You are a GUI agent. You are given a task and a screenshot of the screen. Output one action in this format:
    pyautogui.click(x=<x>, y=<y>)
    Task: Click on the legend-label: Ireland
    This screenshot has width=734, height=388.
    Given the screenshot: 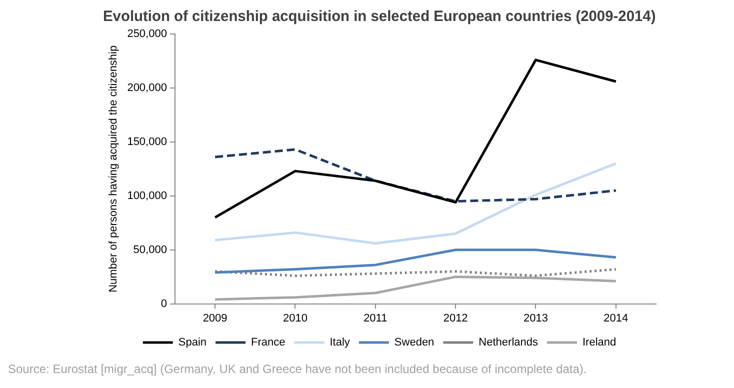 What is the action you would take?
    pyautogui.click(x=599, y=342)
    